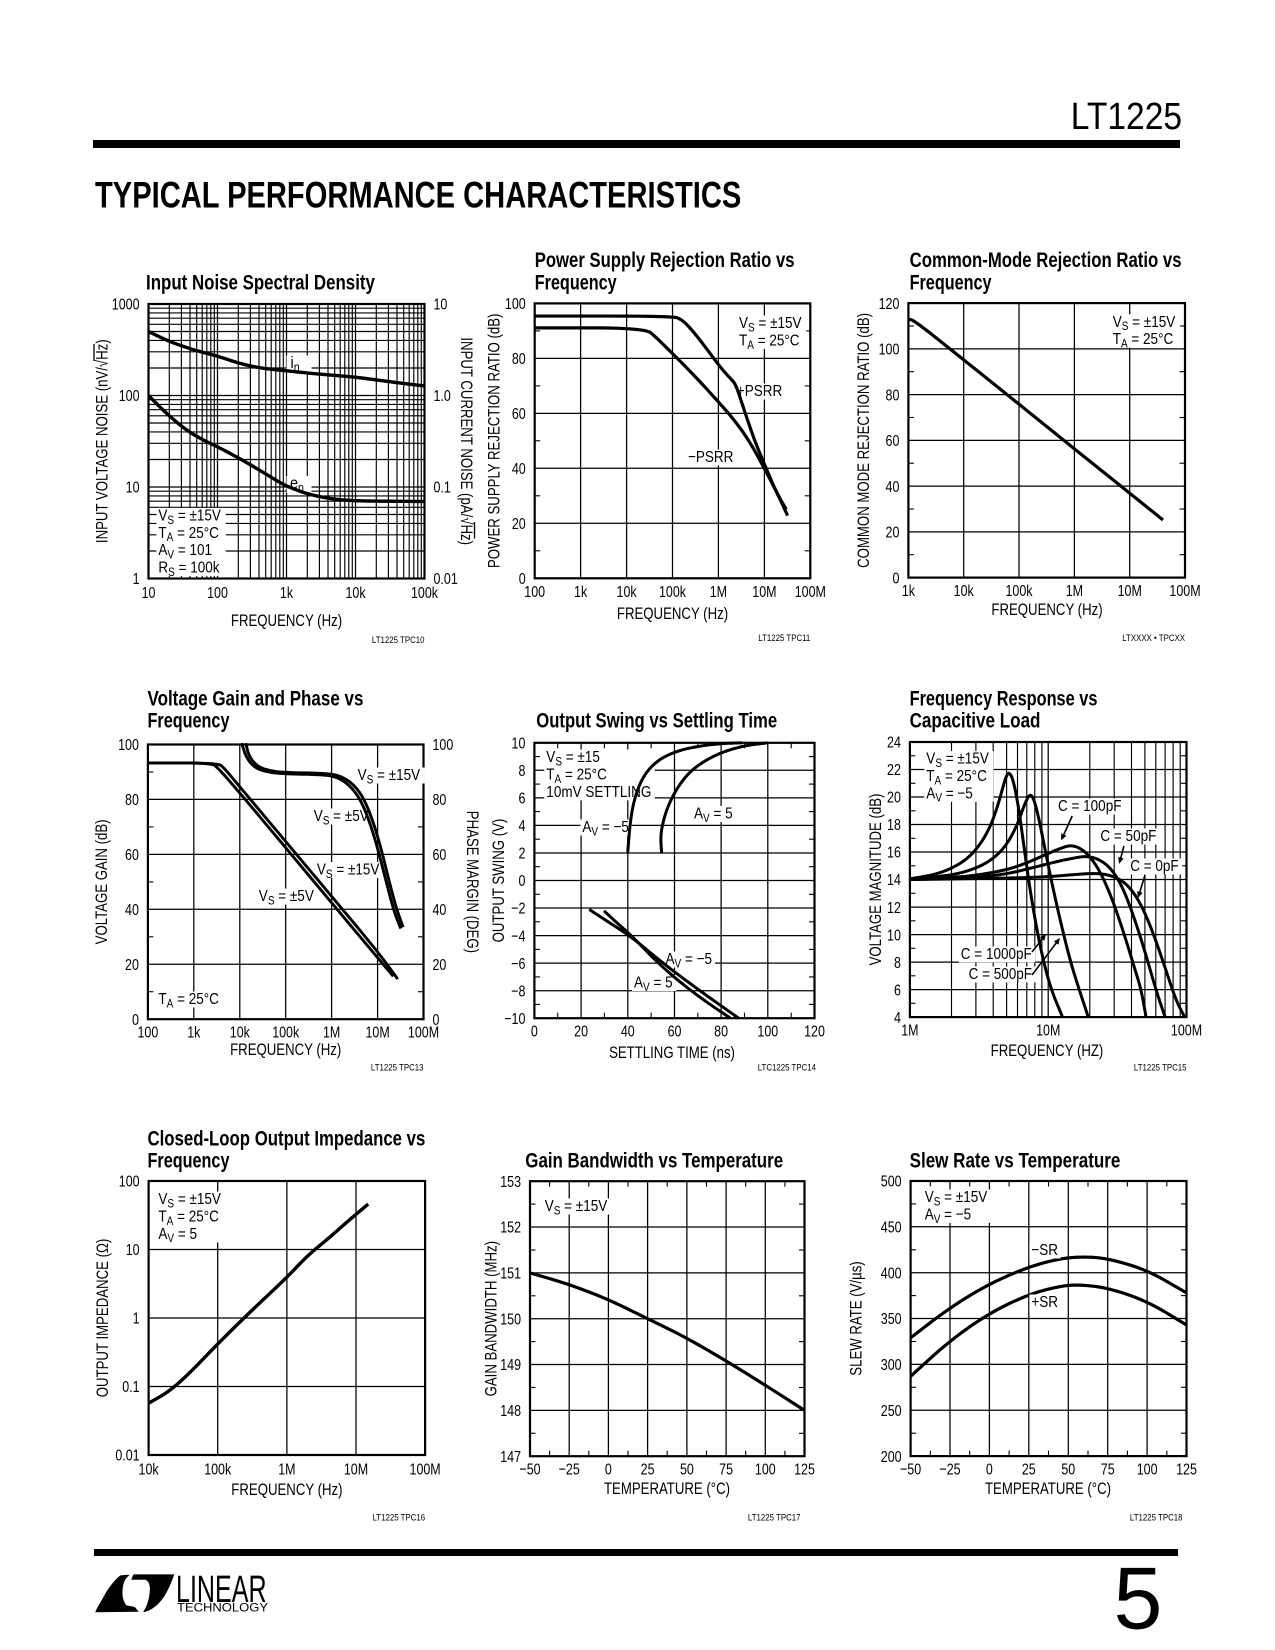 The width and height of the screenshot is (1275, 1650). I want to click on svg-text: 10mV SETTLING, so click(598, 792).